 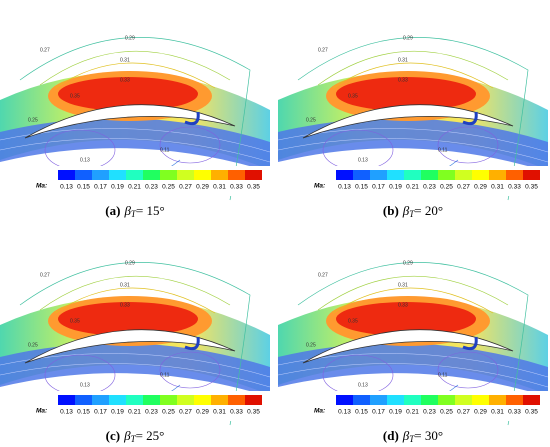 I want to click on caption: (c) βT= 25°, so click(x=135, y=436).